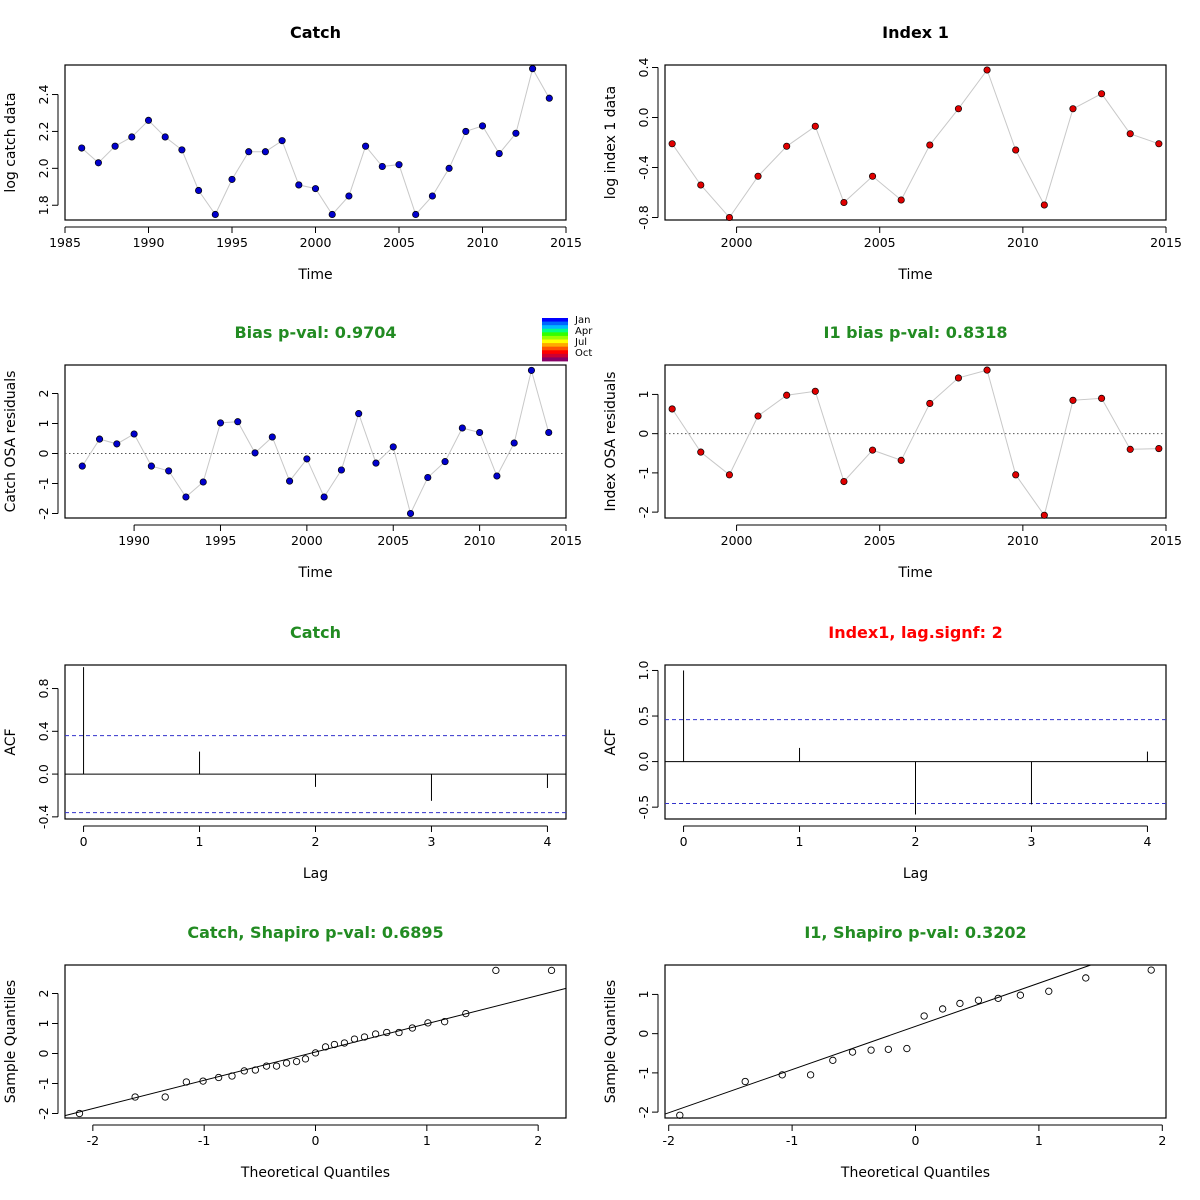 This screenshot has width=1200, height=1200. I want to click on y-tick-label: 2.4, so click(43, 95).